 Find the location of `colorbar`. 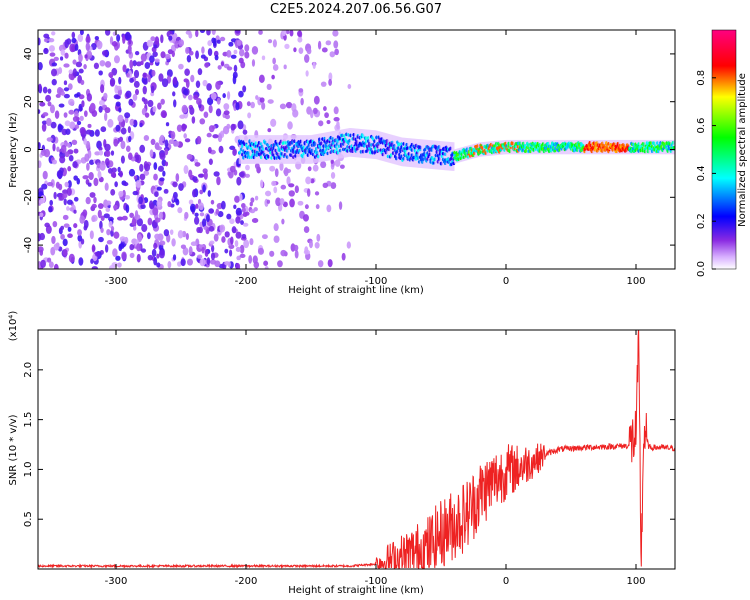

colorbar is located at coordinates (724, 149).